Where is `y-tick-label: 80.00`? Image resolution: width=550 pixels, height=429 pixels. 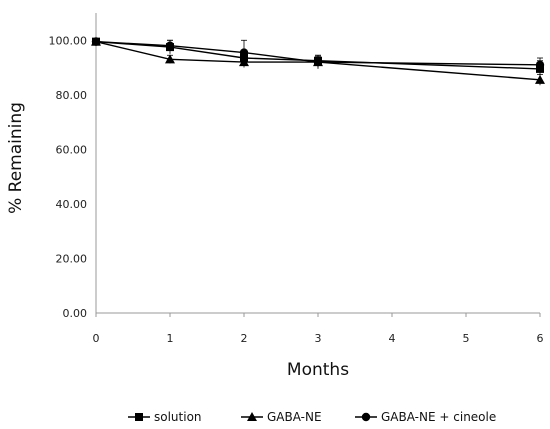
y-tick-label: 80.00 is located at coordinates (72, 95).